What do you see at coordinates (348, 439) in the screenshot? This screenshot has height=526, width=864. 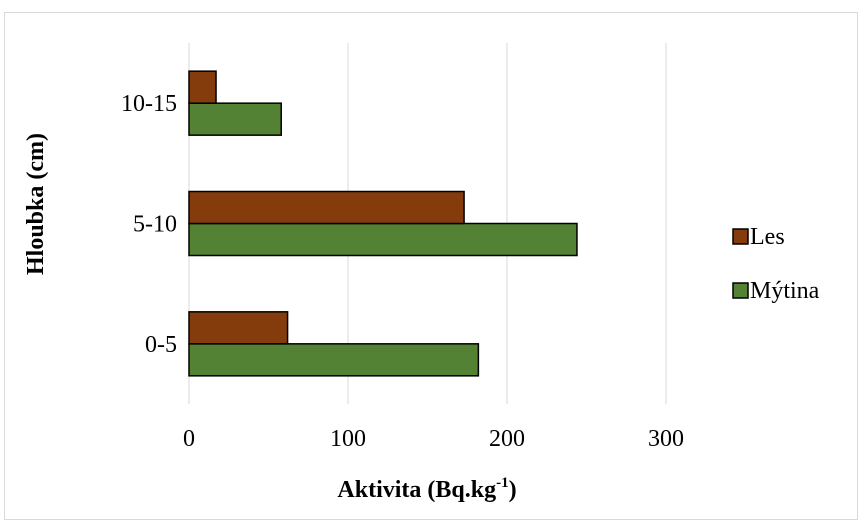 I see `x-tick-label: 100` at bounding box center [348, 439].